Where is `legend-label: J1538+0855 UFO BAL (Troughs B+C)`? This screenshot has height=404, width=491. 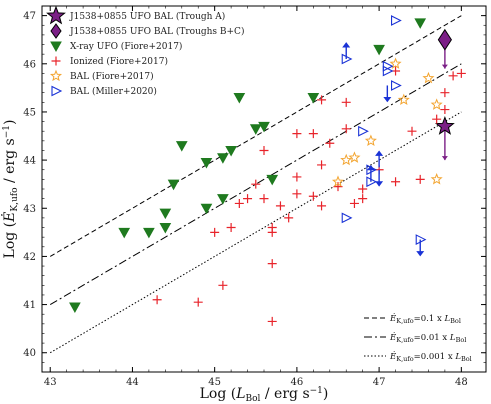 legend-label: J1538+0855 UFO BAL (Troughs B+C) is located at coordinates (156, 31).